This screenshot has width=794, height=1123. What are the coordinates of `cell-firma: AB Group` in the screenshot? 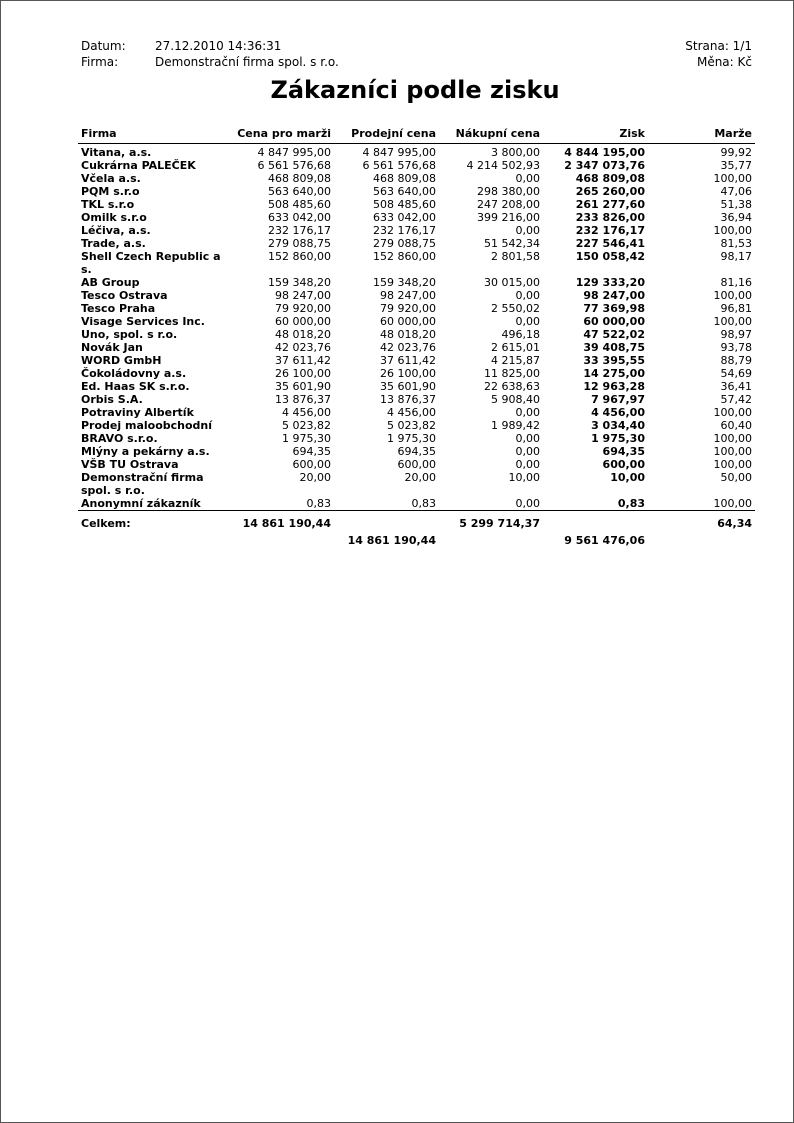 It's located at (110, 282).